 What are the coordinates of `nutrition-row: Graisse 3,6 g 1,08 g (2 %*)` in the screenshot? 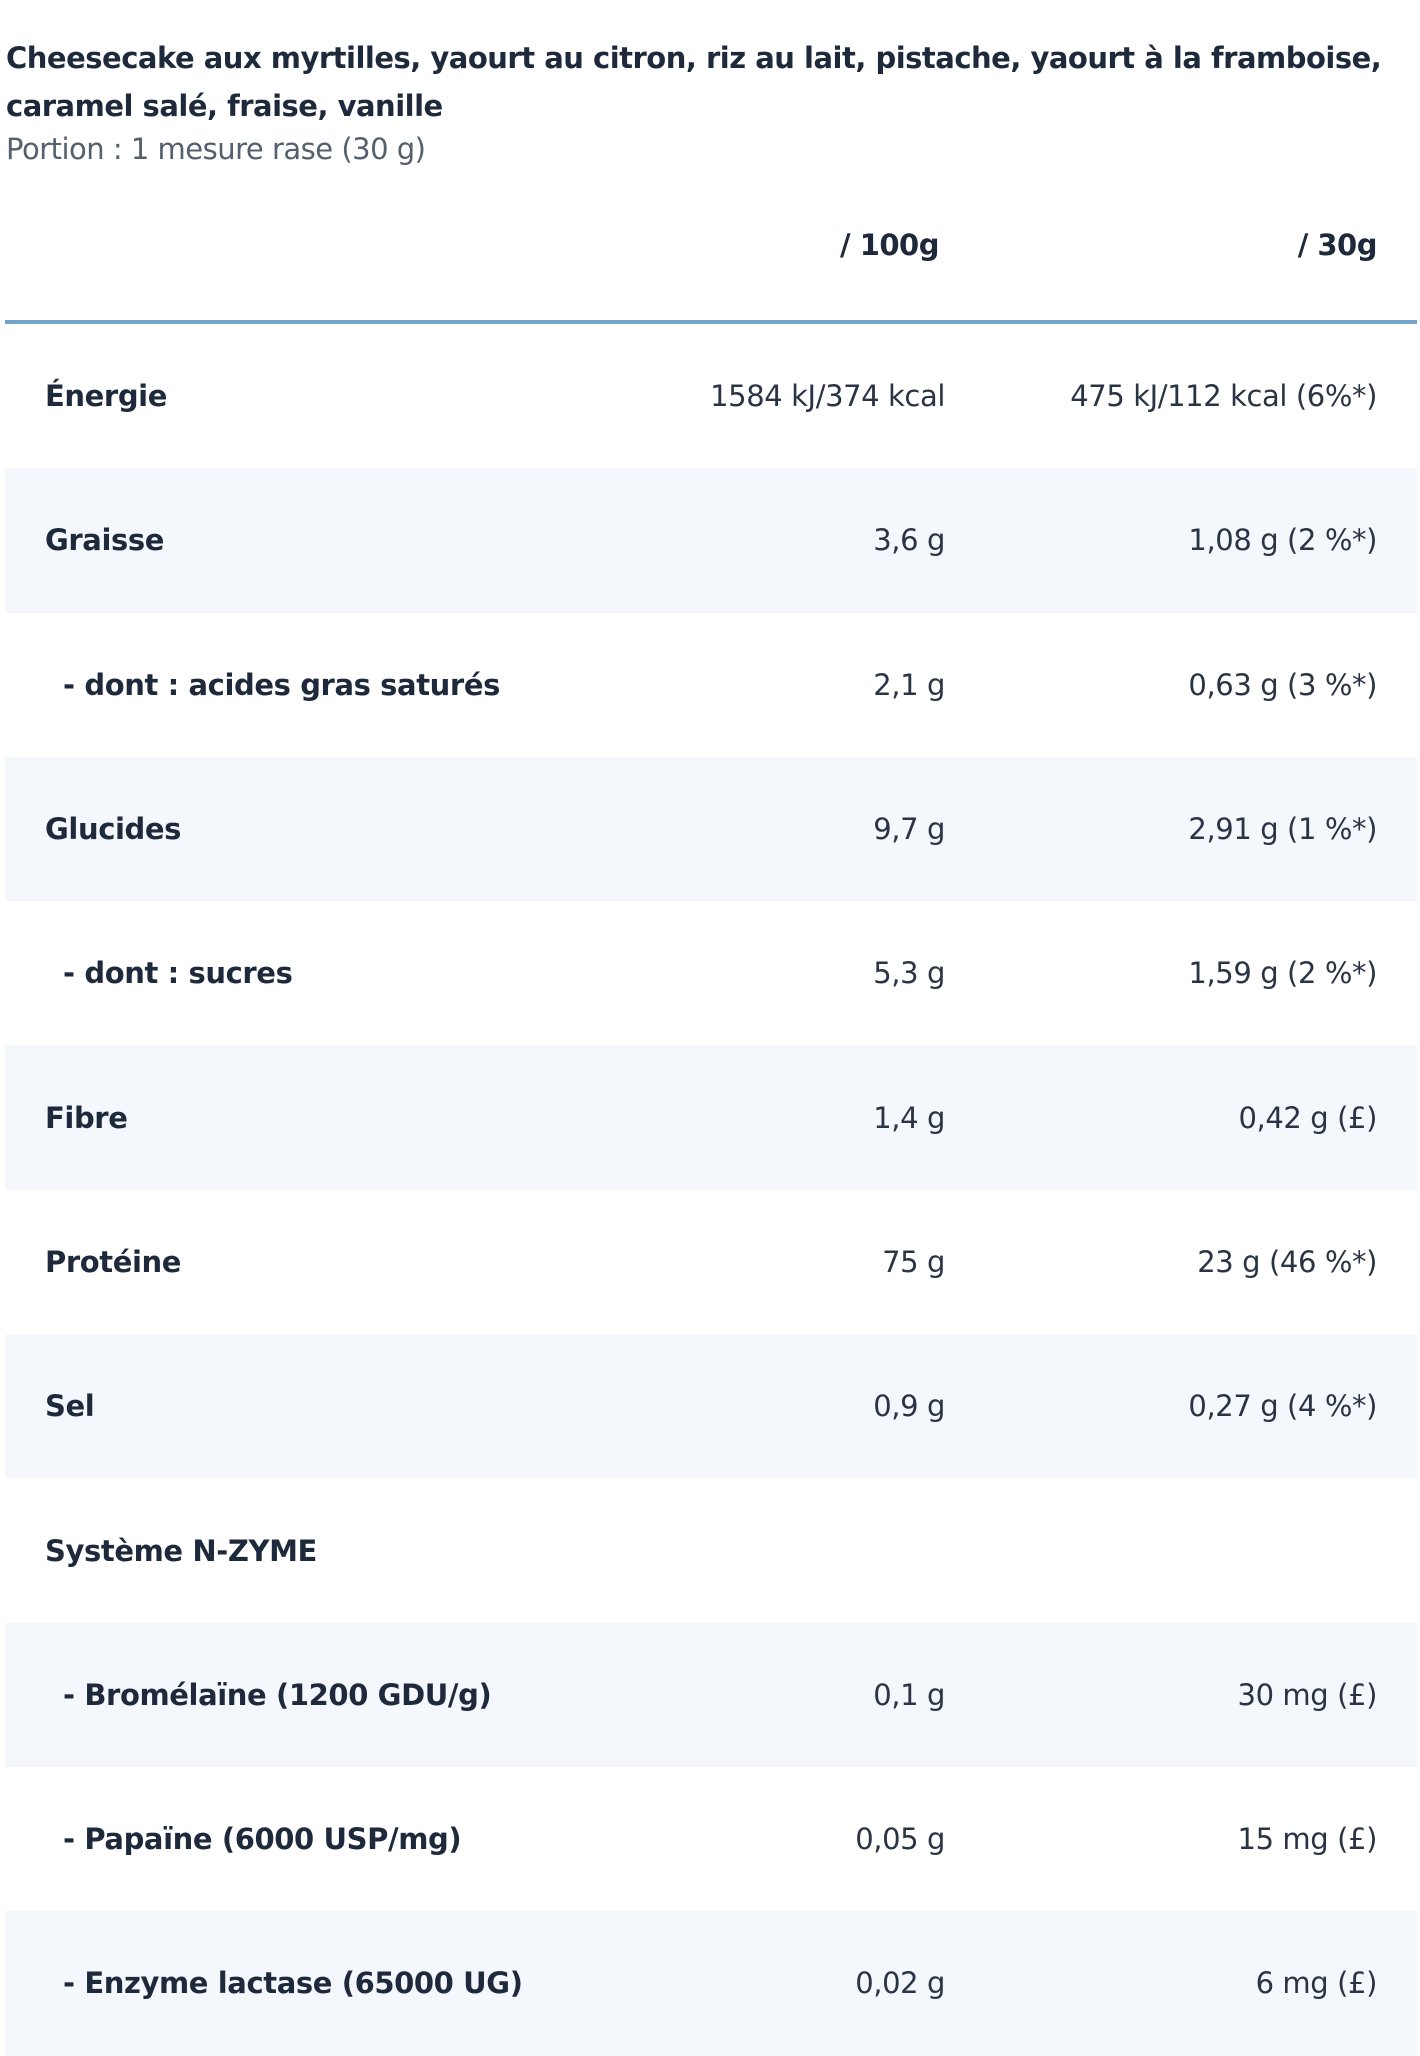 It's located at (711, 540).